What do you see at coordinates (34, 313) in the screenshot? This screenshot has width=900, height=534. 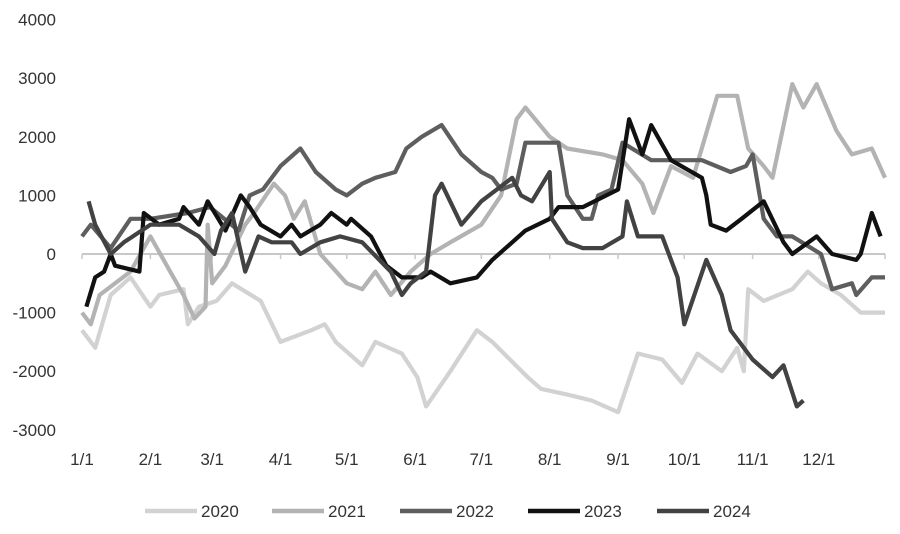 I see `y-tick-label: -1000` at bounding box center [34, 313].